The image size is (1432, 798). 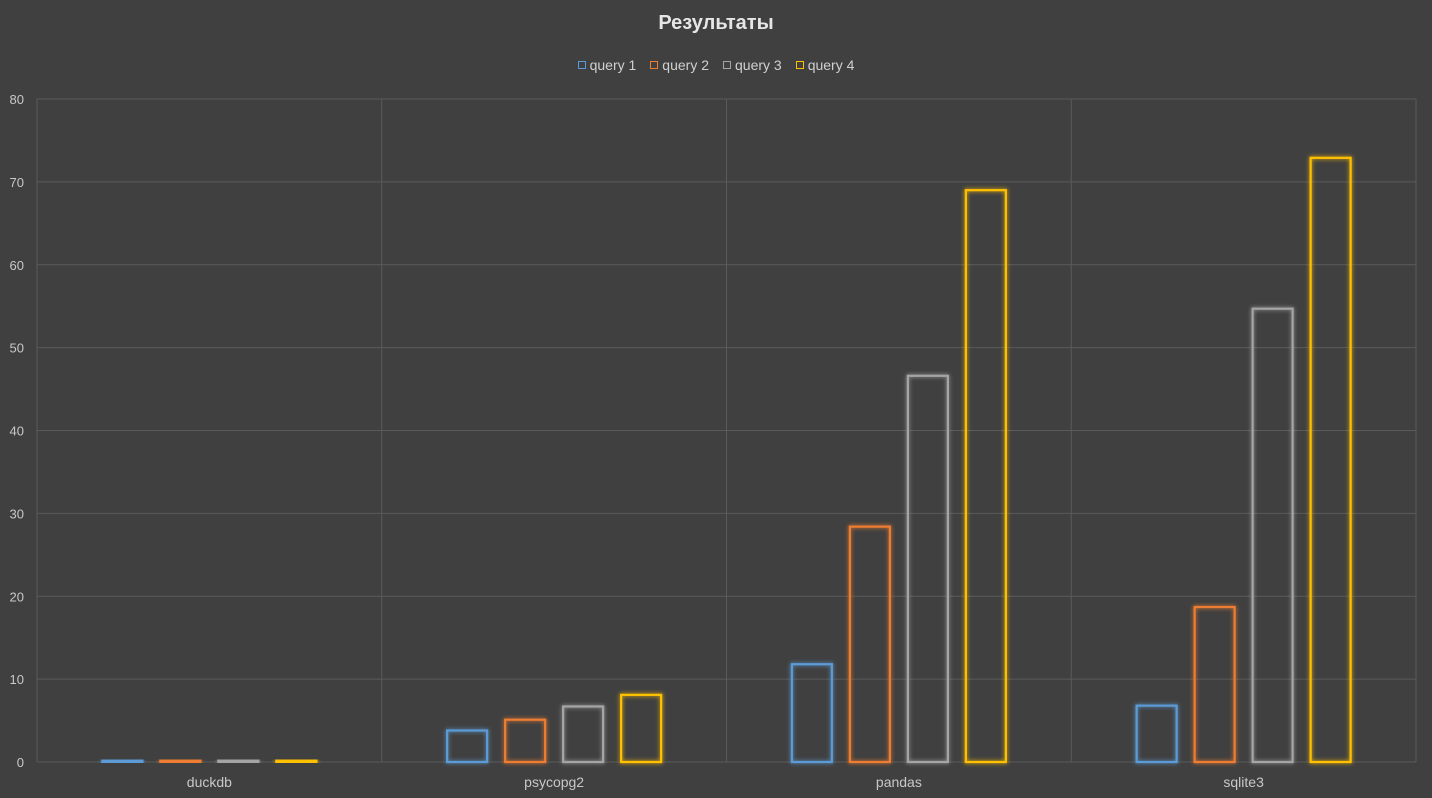 I want to click on x-category-label: duckdb, so click(x=209, y=782).